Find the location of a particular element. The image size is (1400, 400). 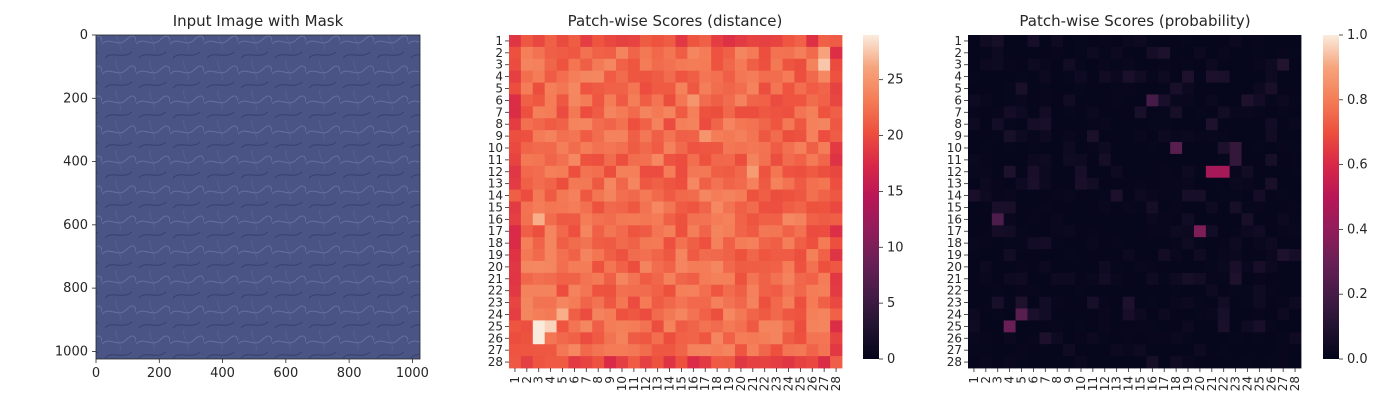

col-tick-label: 14 is located at coordinates (1129, 383).